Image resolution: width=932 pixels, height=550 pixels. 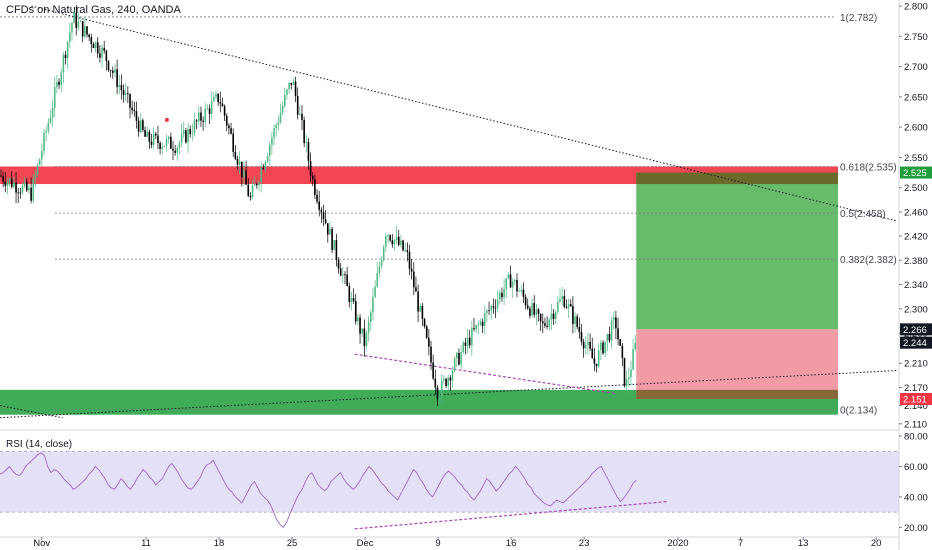 What do you see at coordinates (916, 309) in the screenshot?
I see `price-tick-label: 2.300` at bounding box center [916, 309].